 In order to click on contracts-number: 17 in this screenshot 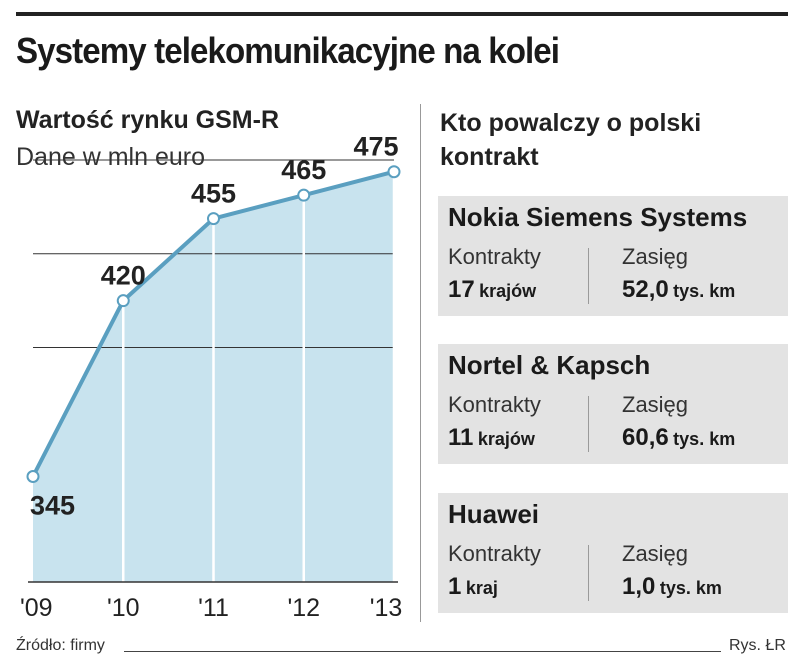, I will do `click(461, 289)`.